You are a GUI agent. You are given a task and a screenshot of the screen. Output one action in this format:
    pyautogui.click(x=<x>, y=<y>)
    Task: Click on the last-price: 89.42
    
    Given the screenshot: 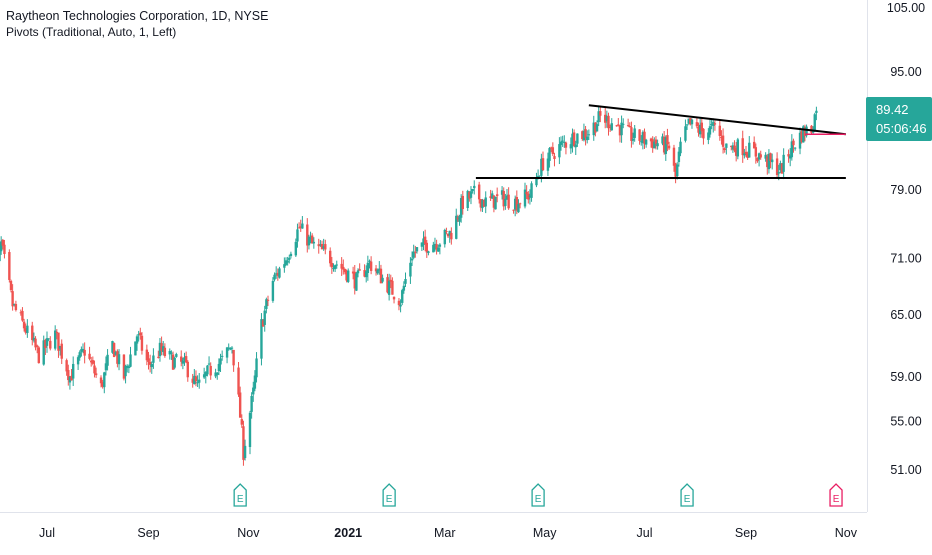 What is the action you would take?
    pyautogui.click(x=892, y=109)
    